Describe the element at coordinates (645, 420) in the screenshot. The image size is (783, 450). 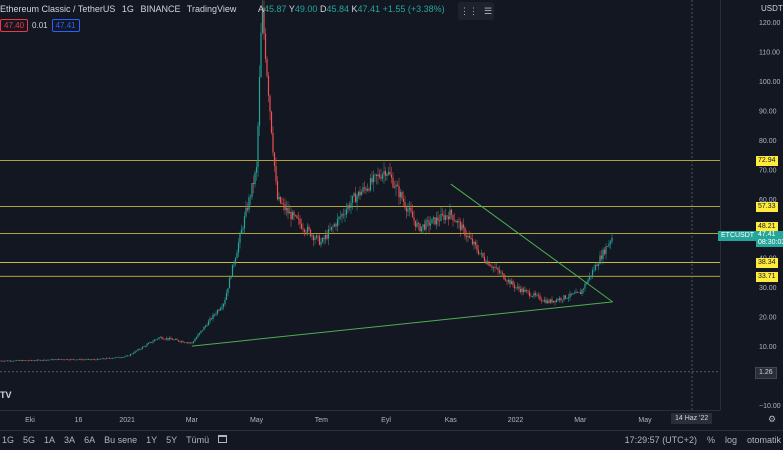
I see `time-tick: May` at that location.